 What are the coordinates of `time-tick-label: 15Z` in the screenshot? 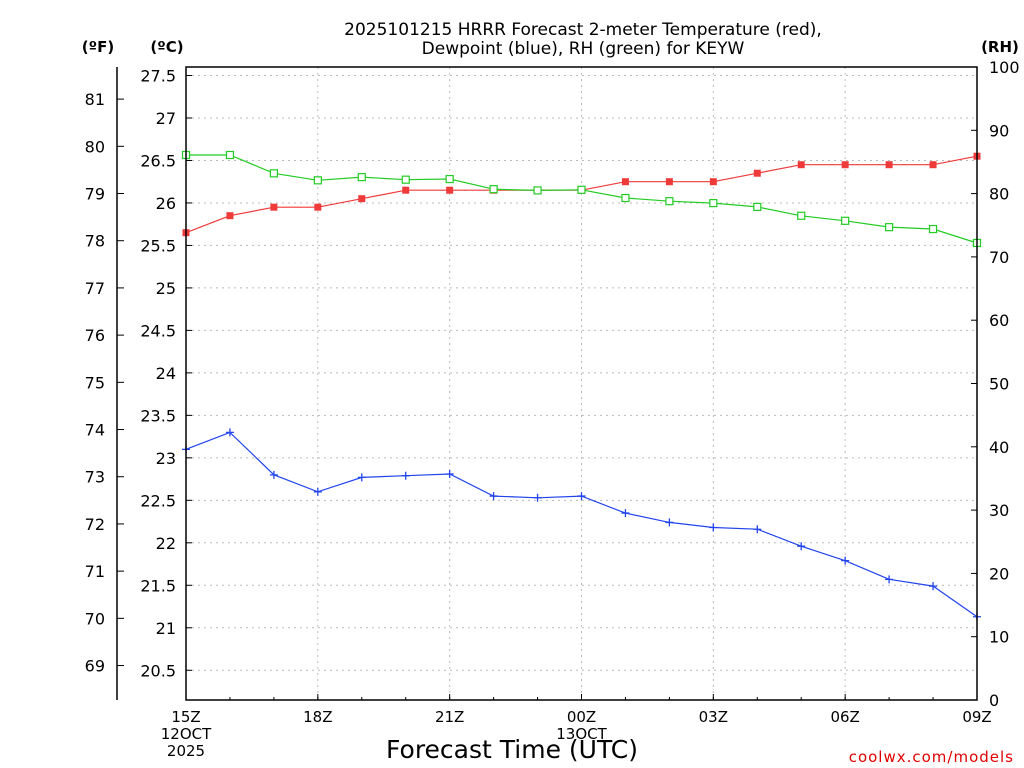 It's located at (185, 717).